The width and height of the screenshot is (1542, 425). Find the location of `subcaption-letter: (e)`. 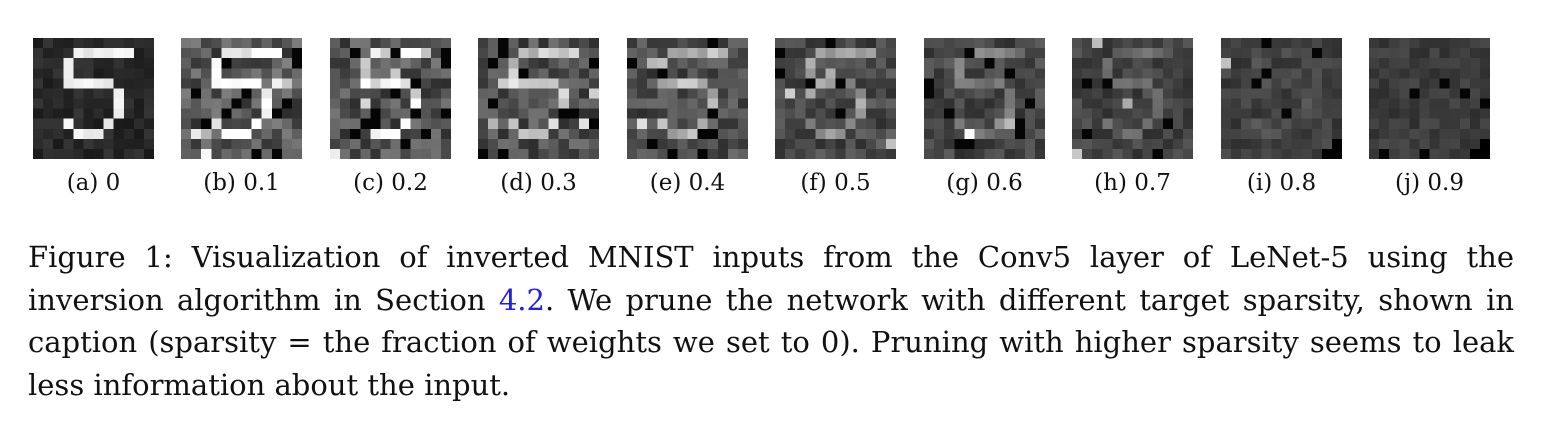

subcaption-letter: (e) is located at coordinates (665, 183).